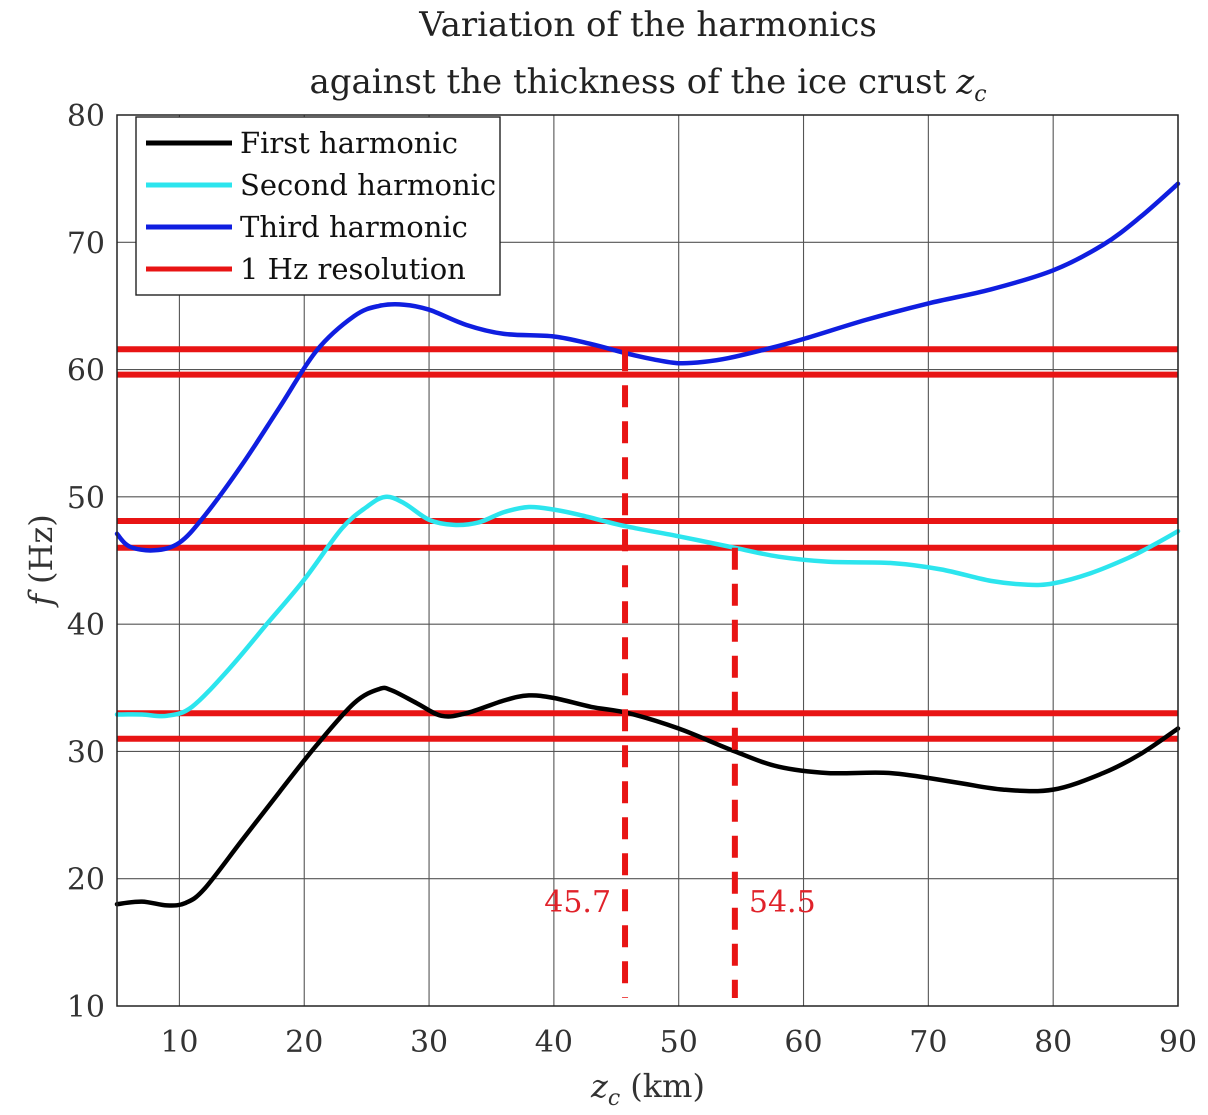 The image size is (1208, 1115). Describe the element at coordinates (354, 227) in the screenshot. I see `legend-label: Third harmonic` at that location.